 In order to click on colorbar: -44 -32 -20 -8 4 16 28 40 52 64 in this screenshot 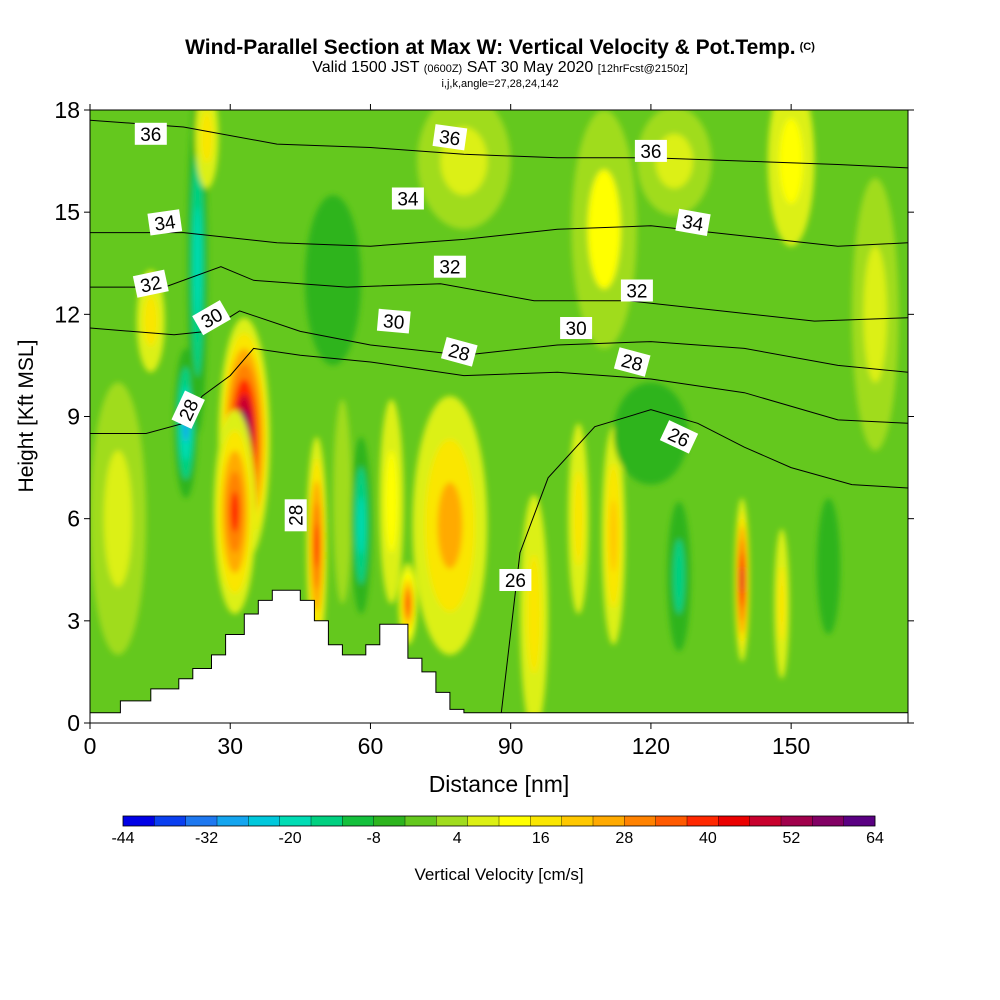, I will do `click(497, 831)`.